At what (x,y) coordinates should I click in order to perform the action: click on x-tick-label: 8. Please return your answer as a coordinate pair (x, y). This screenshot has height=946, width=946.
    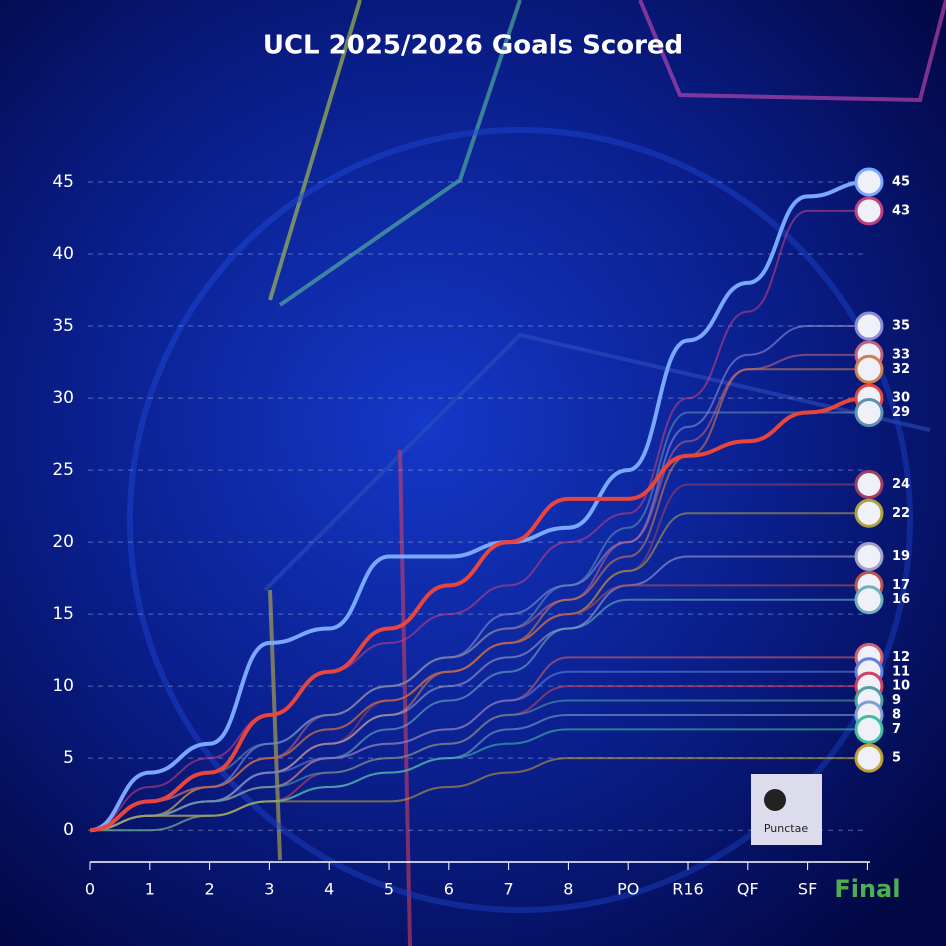
    Looking at the image, I should click on (568, 889).